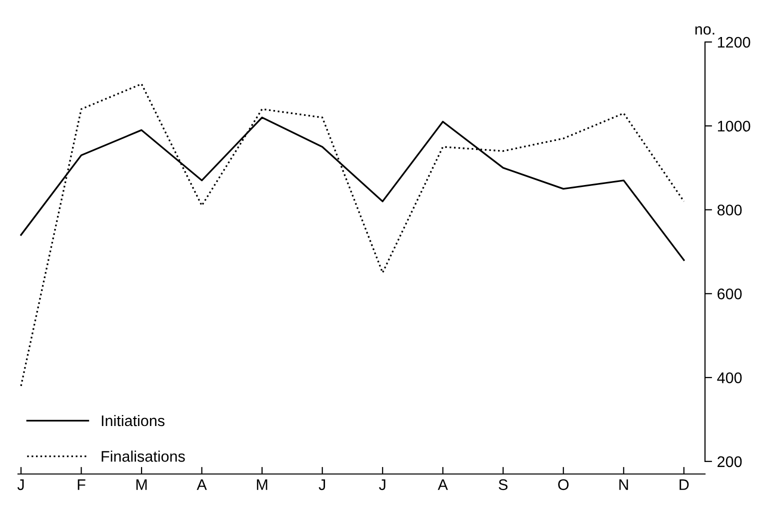 Image resolution: width=768 pixels, height=505 pixels. Describe the element at coordinates (734, 126) in the screenshot. I see `y-tick-label: 1000` at that location.